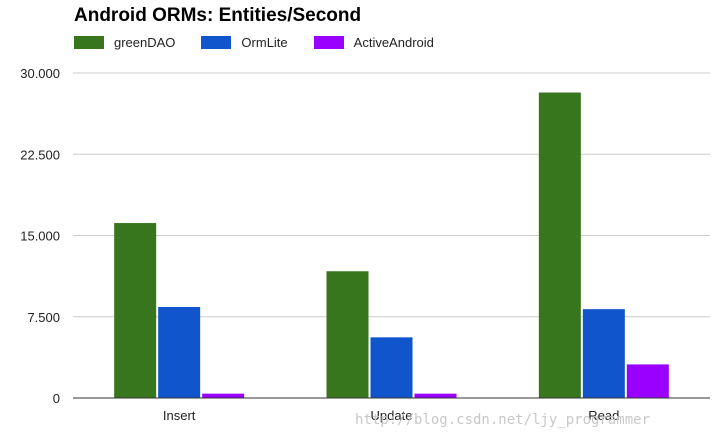  What do you see at coordinates (391, 367) in the screenshot?
I see `bar-ormlite-update` at bounding box center [391, 367].